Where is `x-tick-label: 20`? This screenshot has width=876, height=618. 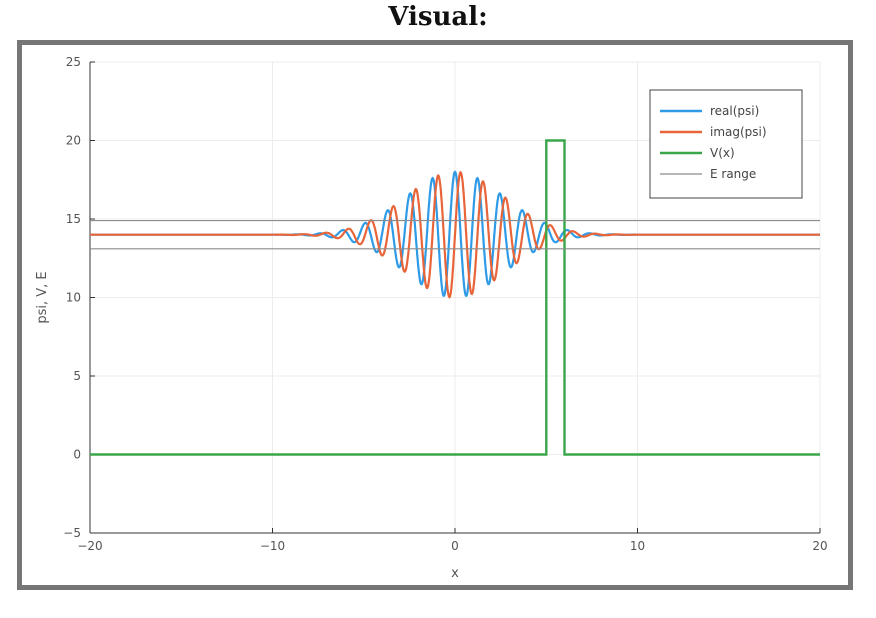
x-tick-label: 20 is located at coordinates (819, 546).